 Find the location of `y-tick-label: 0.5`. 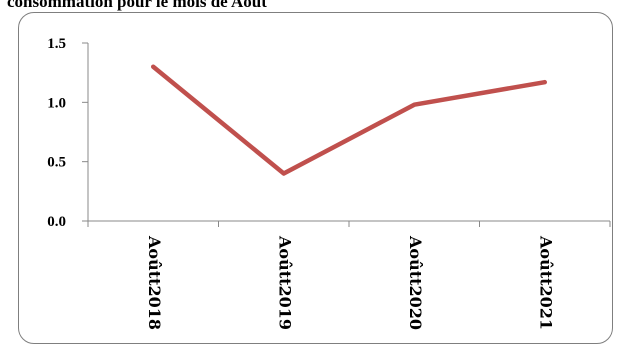

y-tick-label: 0.5 is located at coordinates (56, 163).